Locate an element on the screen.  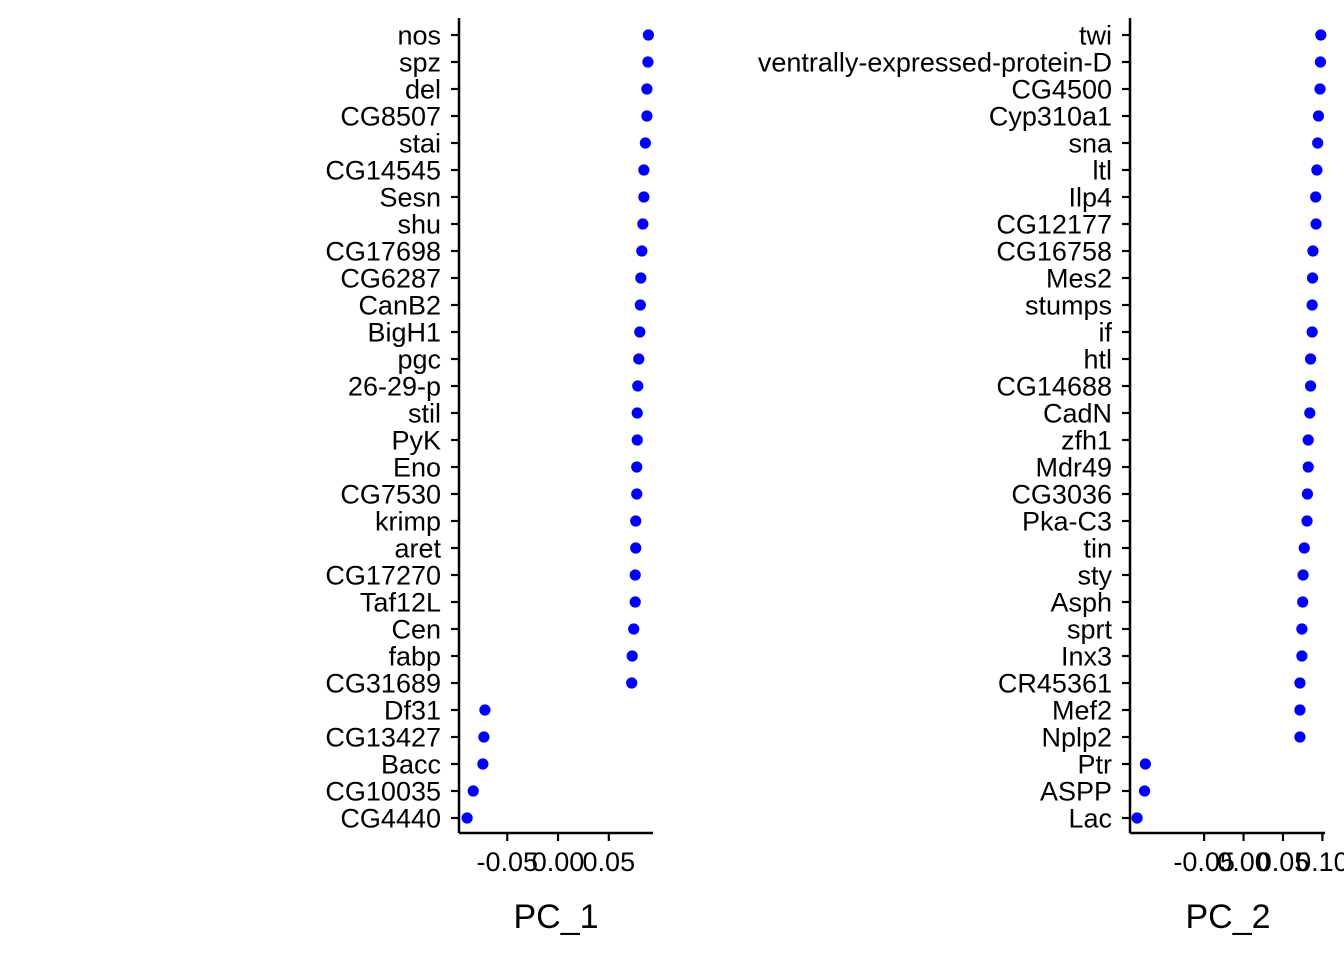
pc1-gene-label: Bacc is located at coordinates (411, 765).